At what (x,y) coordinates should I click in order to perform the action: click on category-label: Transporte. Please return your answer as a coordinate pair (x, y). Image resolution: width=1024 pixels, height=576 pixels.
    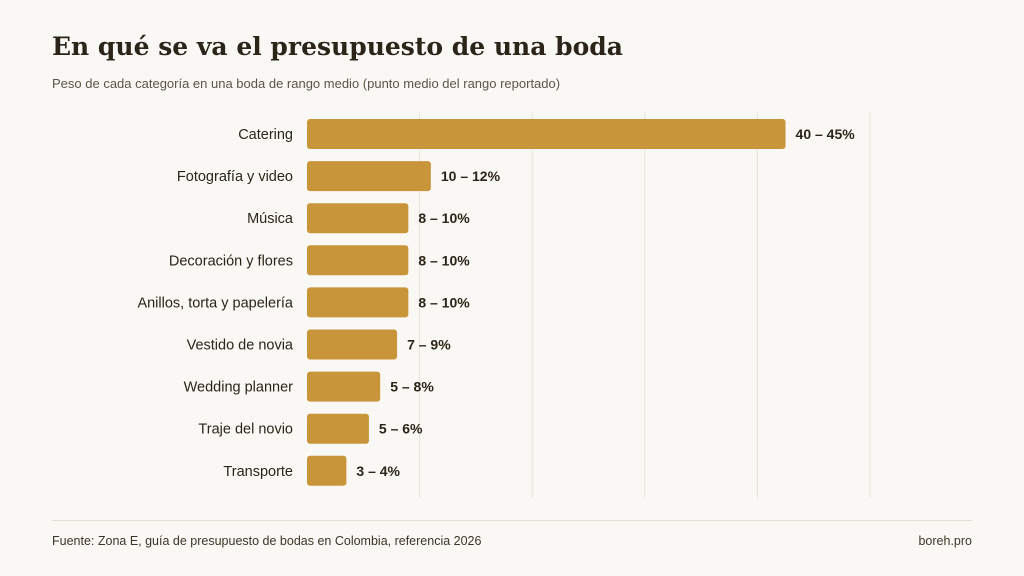
    Looking at the image, I should click on (258, 472).